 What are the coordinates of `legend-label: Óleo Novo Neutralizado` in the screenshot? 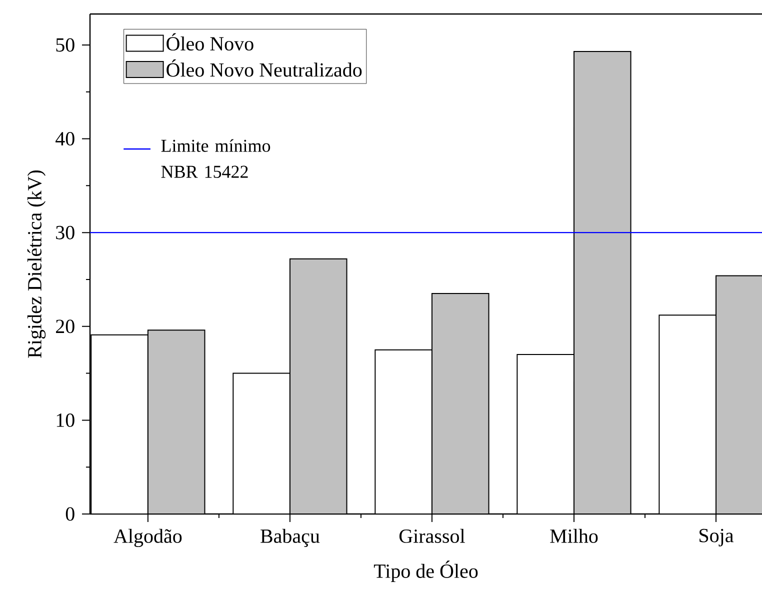 It's located at (264, 68).